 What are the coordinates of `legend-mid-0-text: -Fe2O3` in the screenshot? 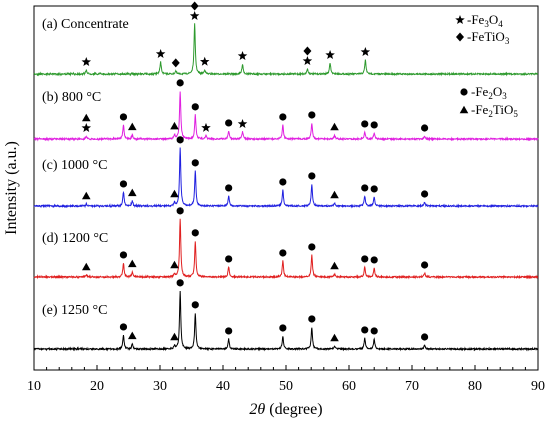 It's located at (489, 92).